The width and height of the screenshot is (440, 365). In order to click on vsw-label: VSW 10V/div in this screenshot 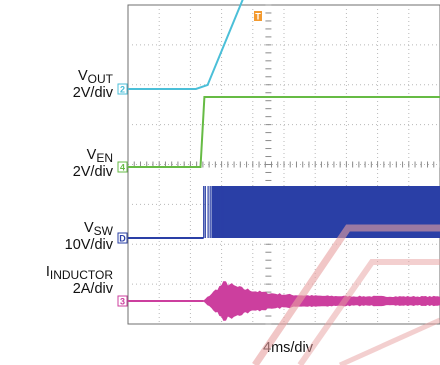, I will do `click(89, 237)`.